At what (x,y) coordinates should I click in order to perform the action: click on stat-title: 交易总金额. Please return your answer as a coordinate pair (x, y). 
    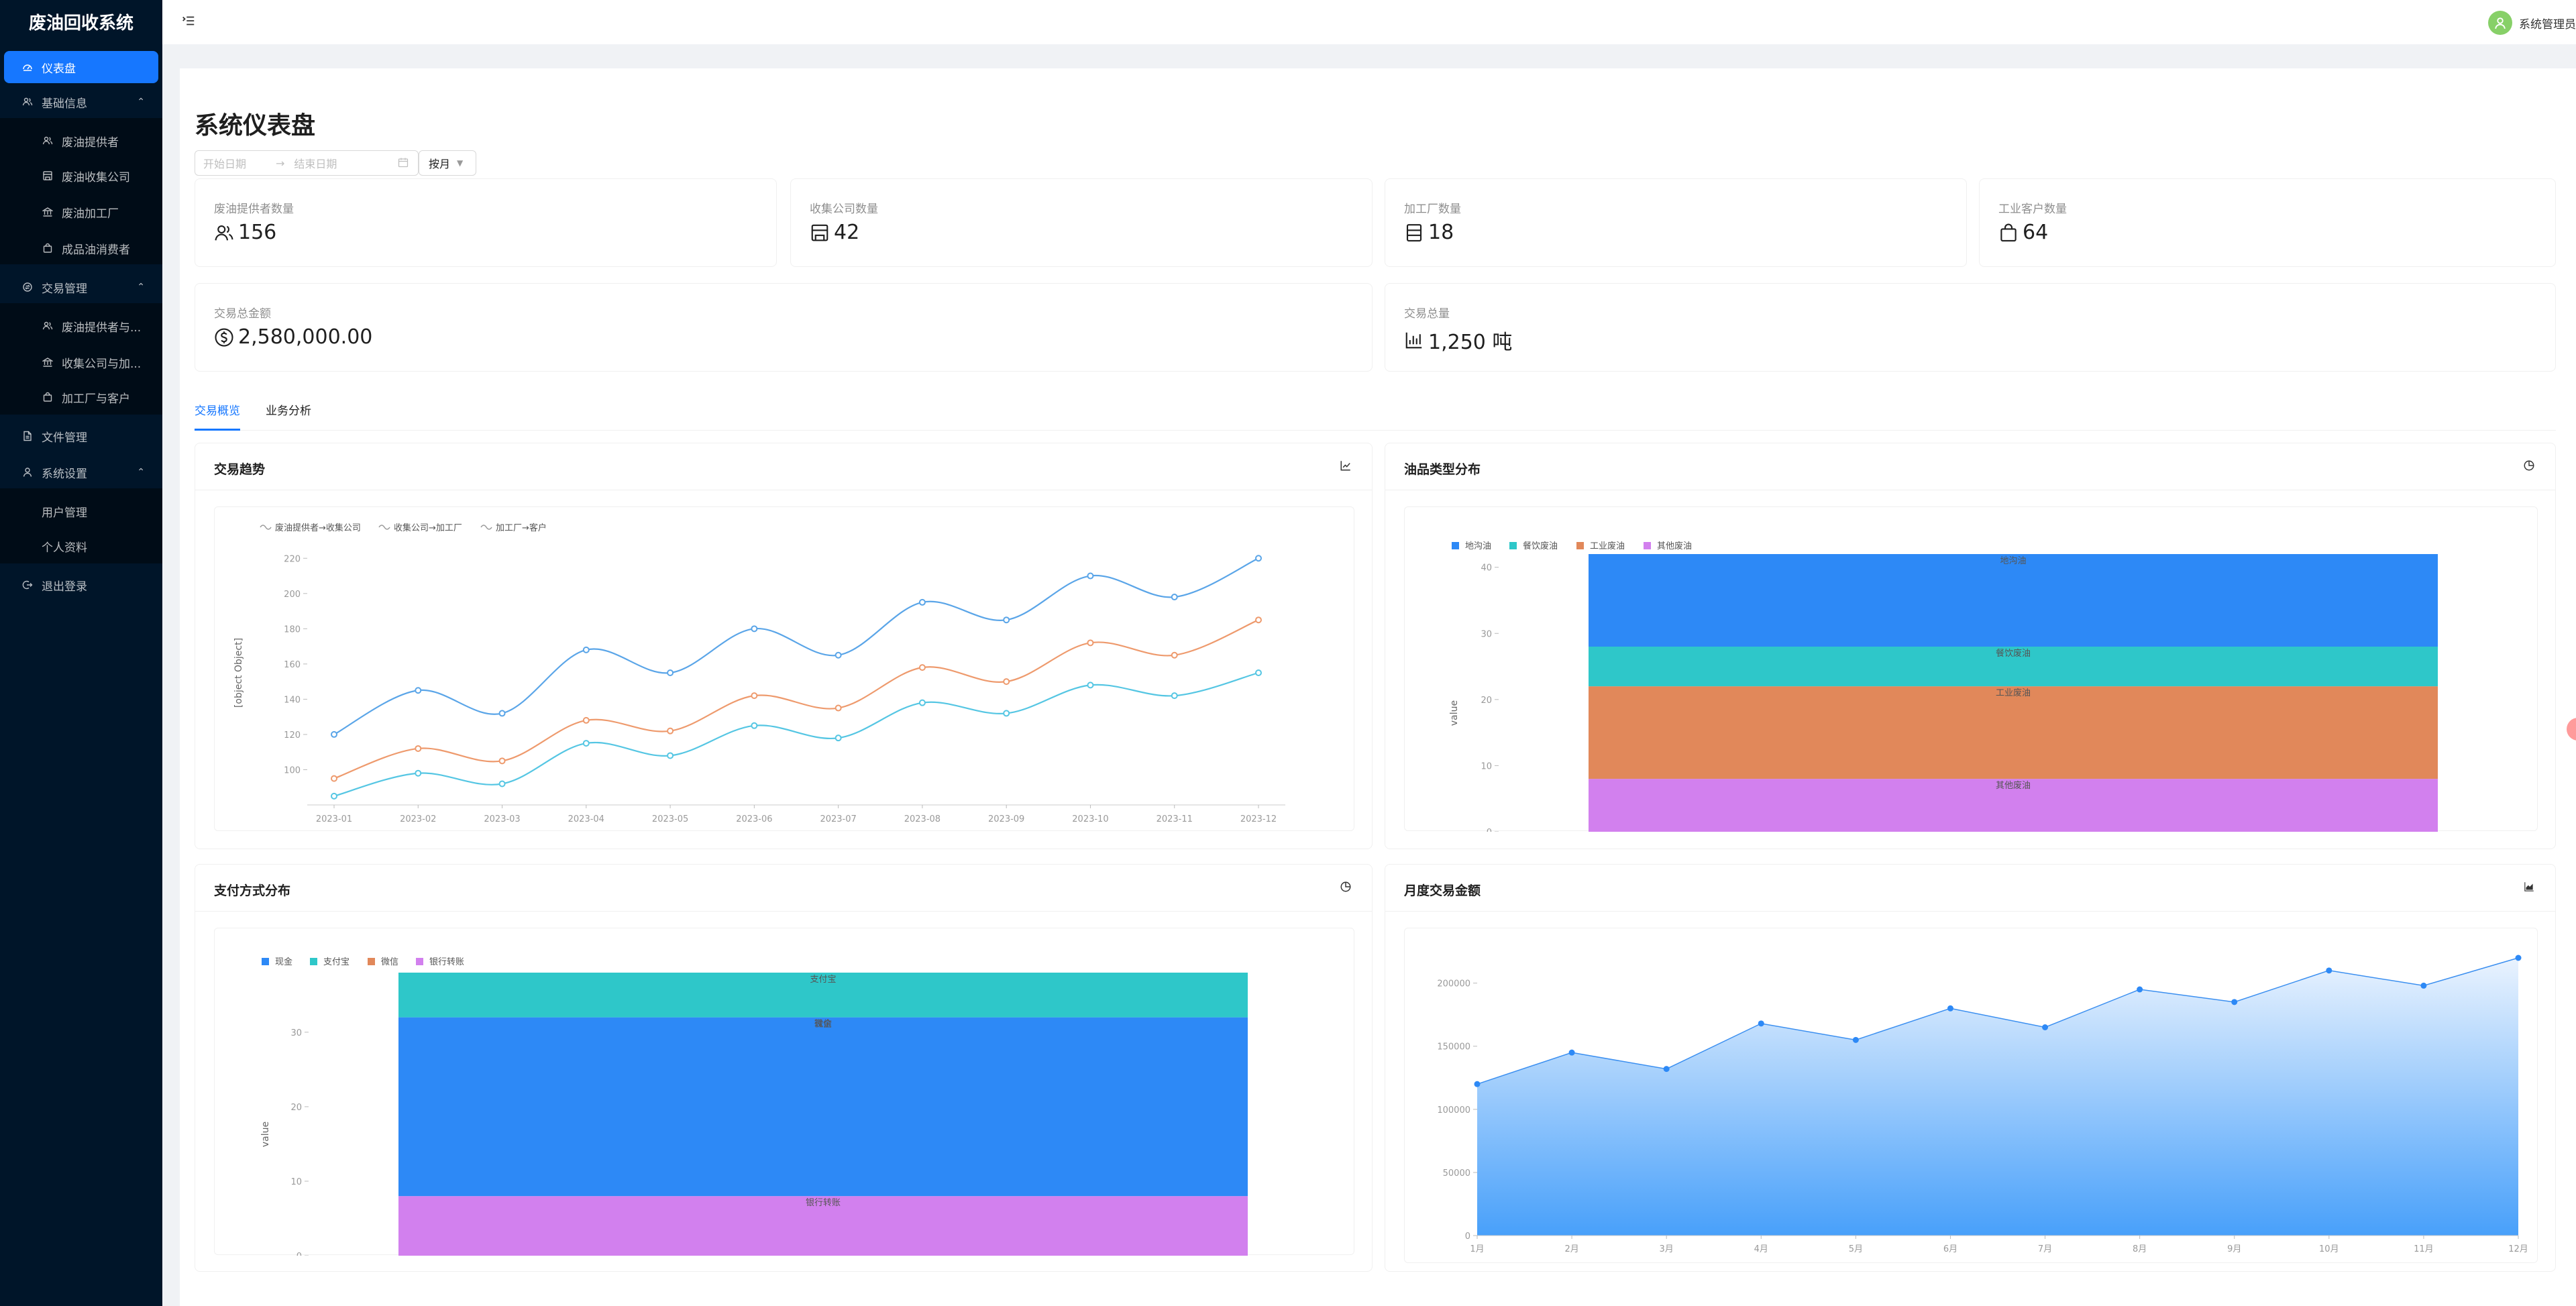
    Looking at the image, I should click on (242, 314).